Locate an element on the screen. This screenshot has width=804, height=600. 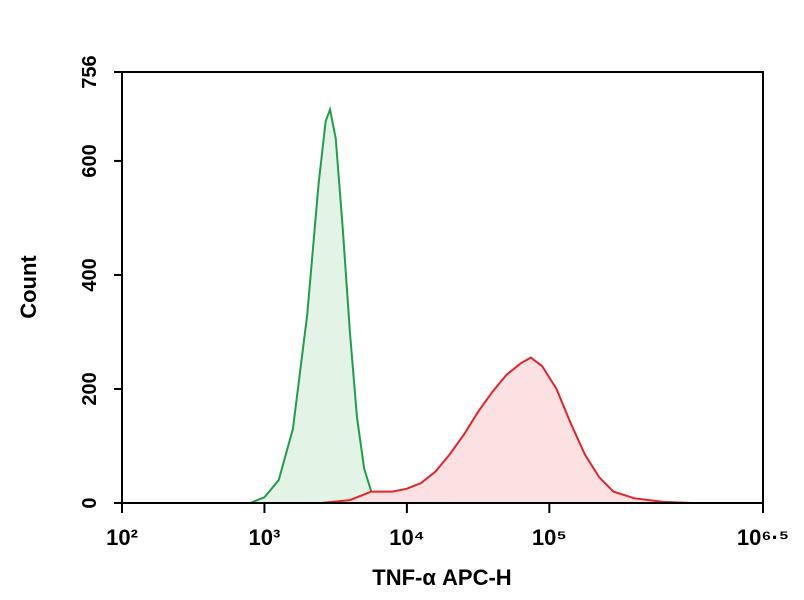
x-tick-label: 10⁶·⁵ is located at coordinates (763, 537).